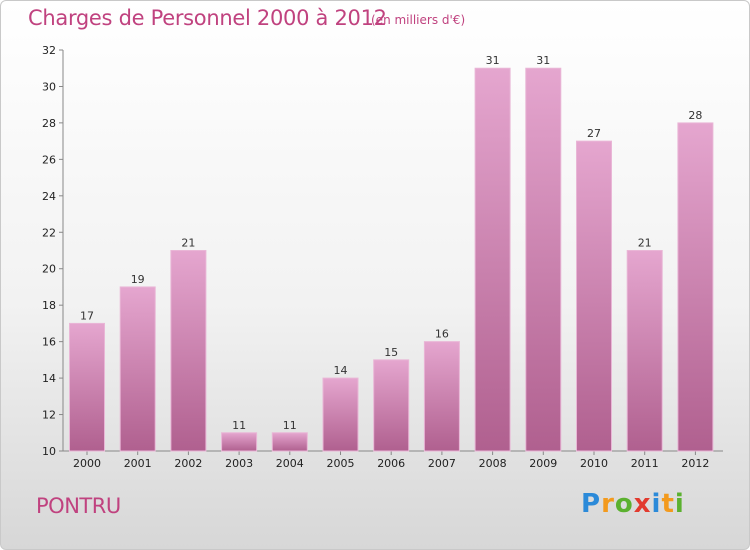 The image size is (750, 550). Describe the element at coordinates (49, 123) in the screenshot. I see `y-tick-label: 28` at that location.